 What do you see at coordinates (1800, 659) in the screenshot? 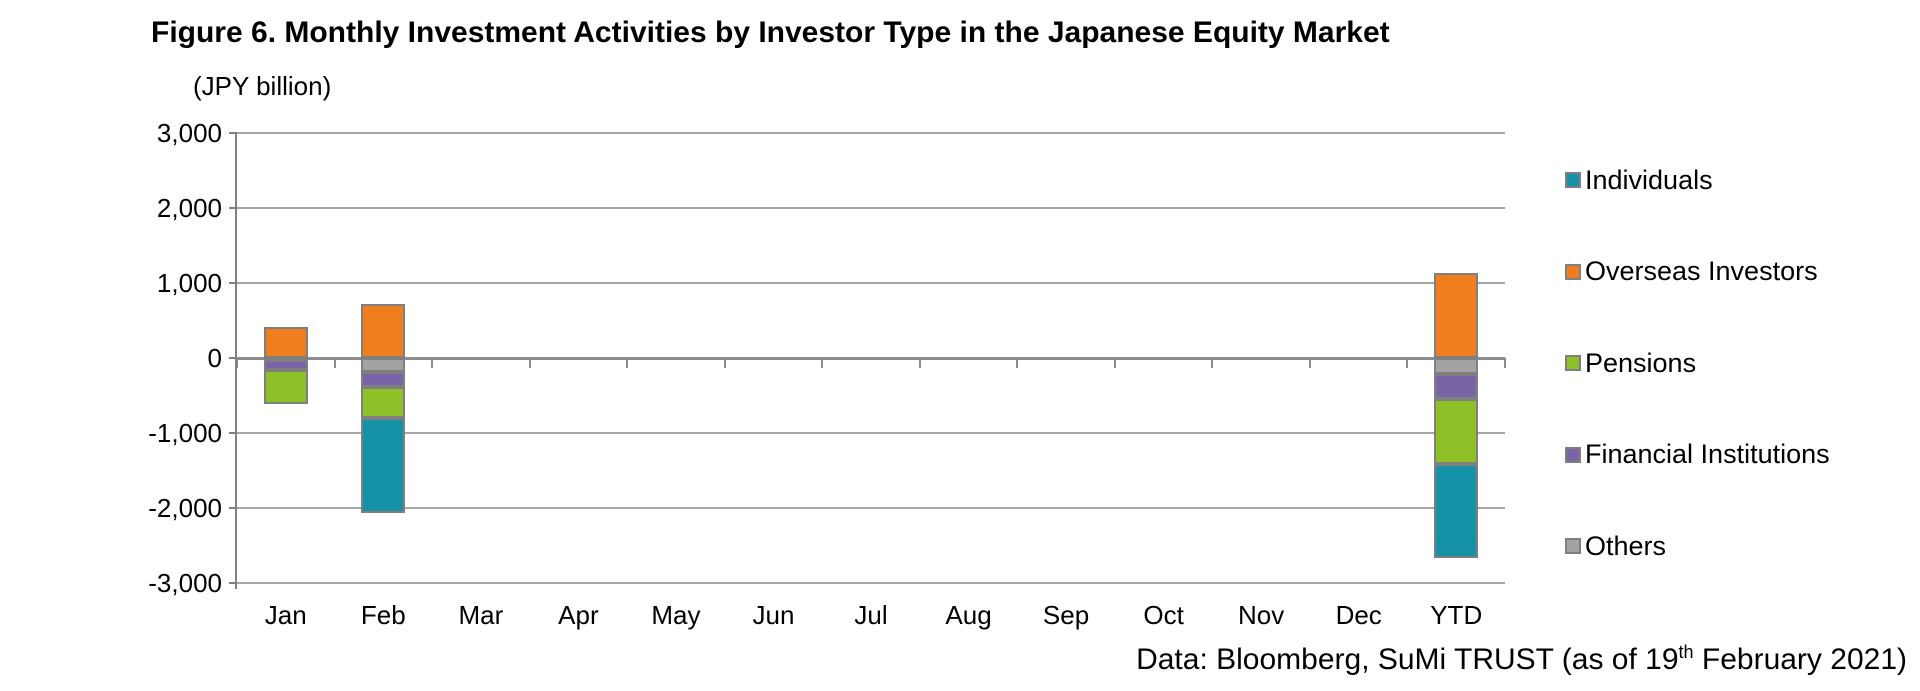
I see `source-note-text-suffix: February 2021)` at bounding box center [1800, 659].